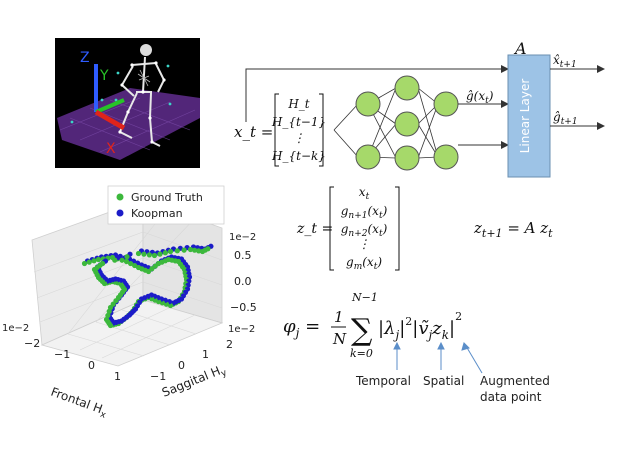 The width and height of the screenshot is (631, 457). I want to click on x-tick: −2, so click(32, 343).